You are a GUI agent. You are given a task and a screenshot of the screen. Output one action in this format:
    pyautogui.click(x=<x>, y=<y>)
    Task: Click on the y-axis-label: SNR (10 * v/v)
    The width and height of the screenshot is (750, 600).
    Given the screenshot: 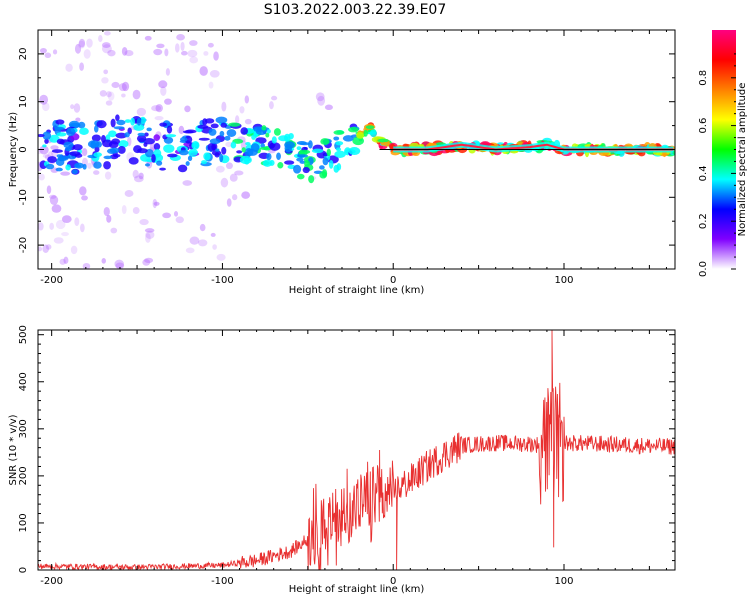 What is the action you would take?
    pyautogui.click(x=13, y=449)
    